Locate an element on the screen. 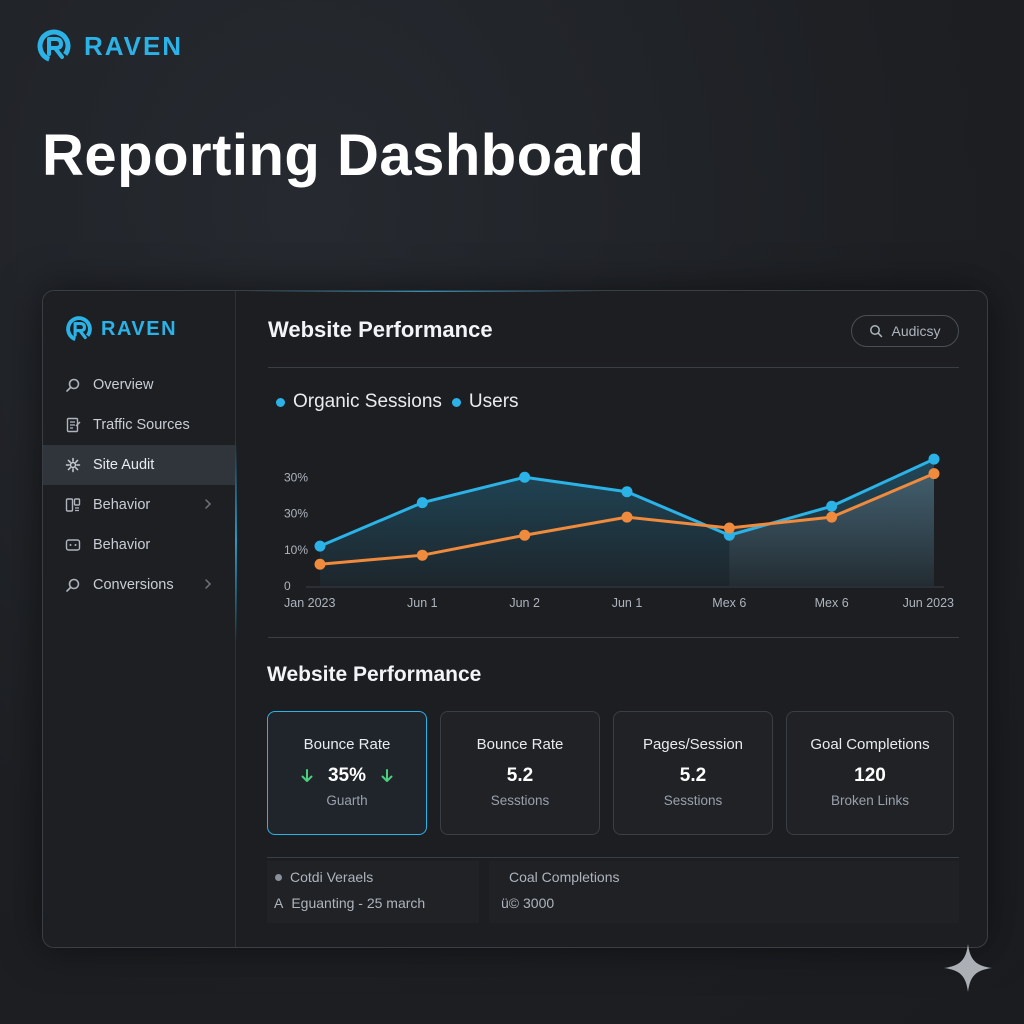 The image size is (1024, 1024). footer-row: Coal Completions is located at coordinates (564, 877).